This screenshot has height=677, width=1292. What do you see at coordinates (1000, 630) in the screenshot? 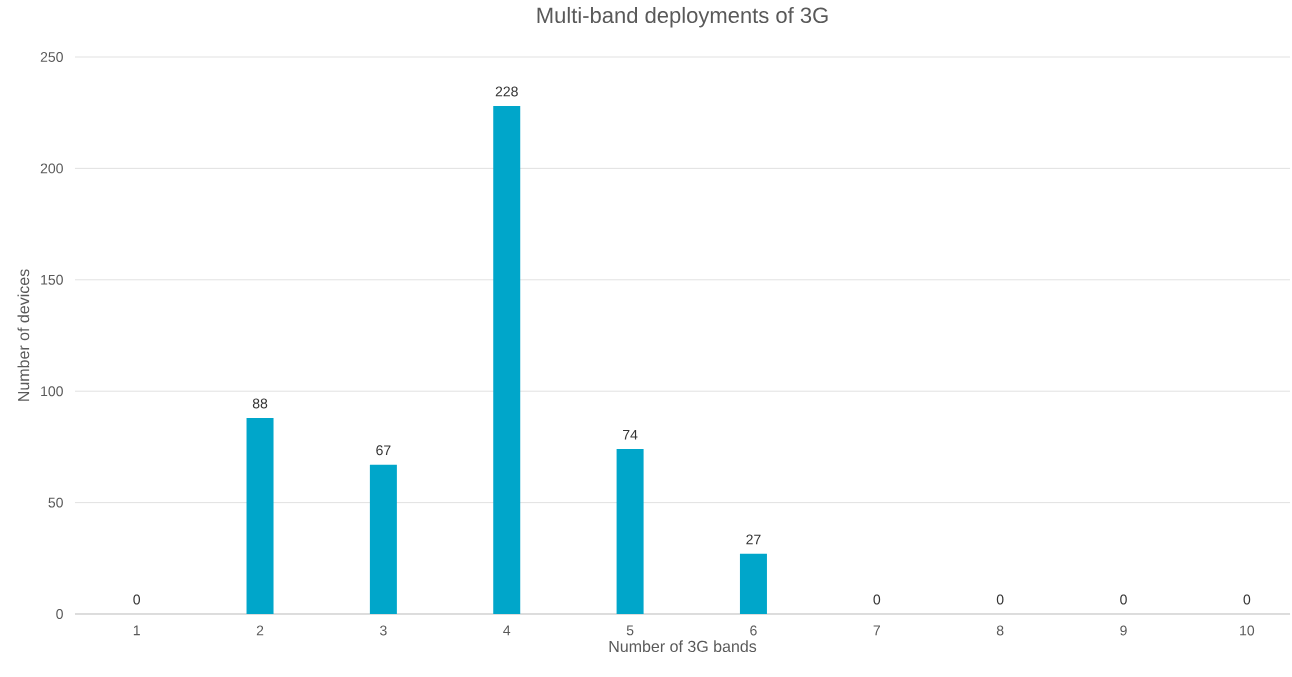
I see `x-tick-label: 8` at bounding box center [1000, 630].